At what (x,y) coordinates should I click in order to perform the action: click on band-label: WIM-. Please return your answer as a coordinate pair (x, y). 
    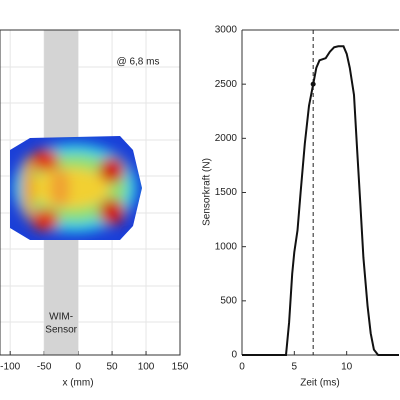
    Looking at the image, I should click on (61, 317).